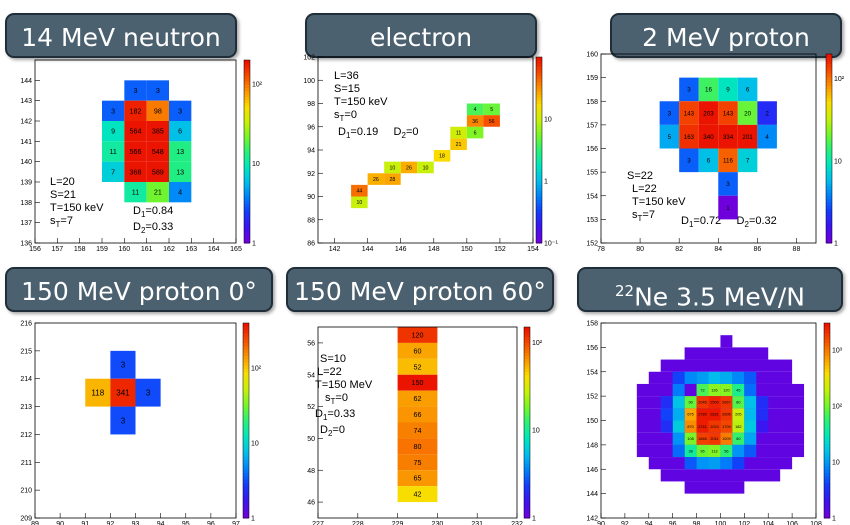 Image resolution: width=850 pixels, height=525 pixels. What do you see at coordinates (158, 91) in the screenshot?
I see `cell-value-label: 3` at bounding box center [158, 91].